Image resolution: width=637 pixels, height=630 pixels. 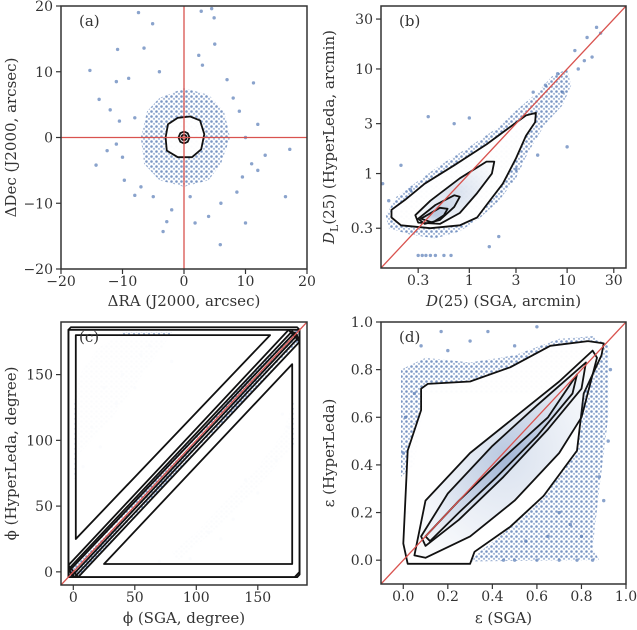 I want to click on y-tick-label: 100, so click(x=39, y=441).